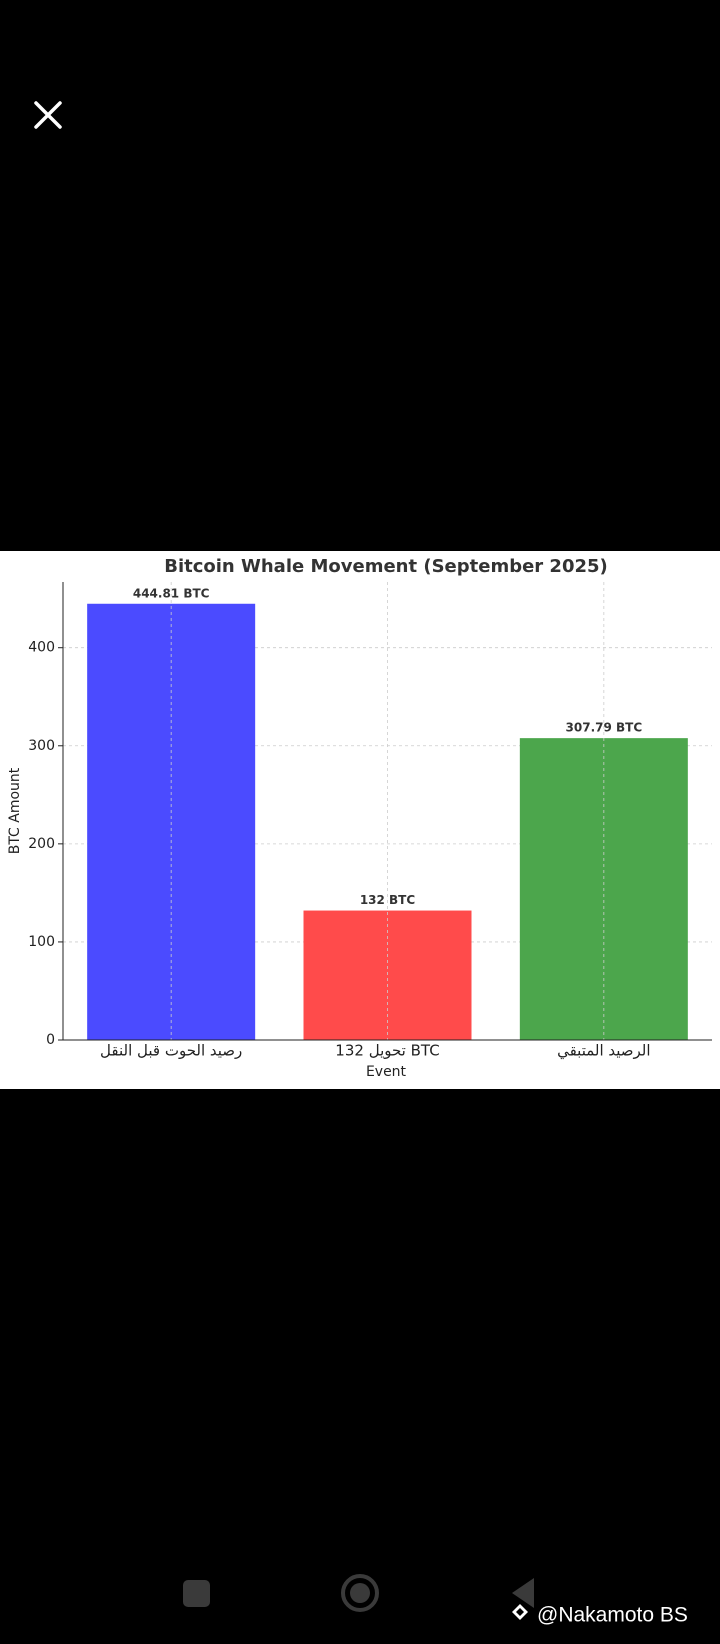  I want to click on x-axis-label: Event, so click(386, 1072).